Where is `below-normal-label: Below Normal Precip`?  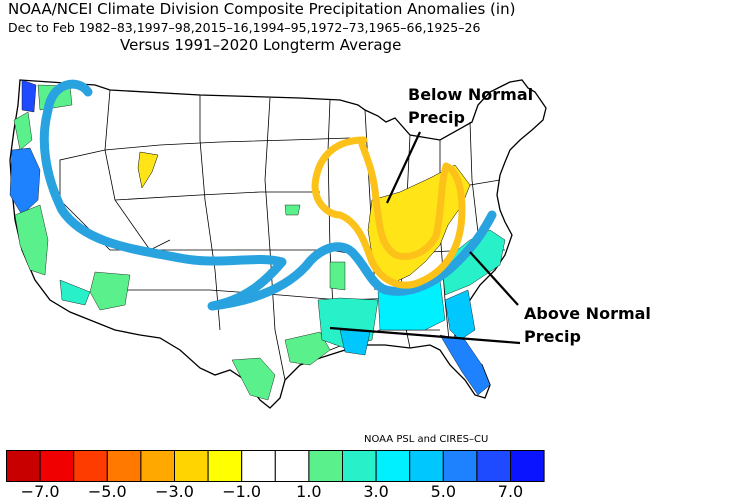 below-normal-label: Below Normal Precip is located at coordinates (470, 106).